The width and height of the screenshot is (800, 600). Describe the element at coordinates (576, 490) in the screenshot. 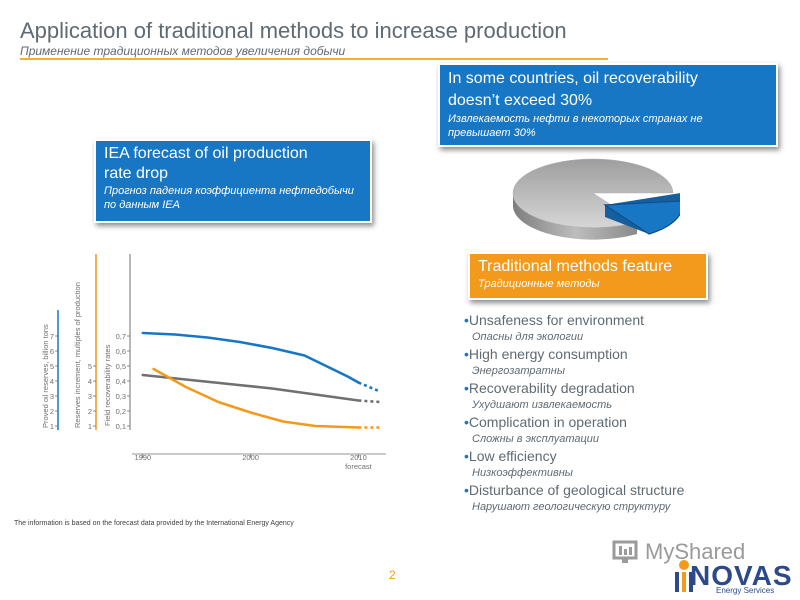

I see `feature-label: Disturbance of geological structure` at that location.